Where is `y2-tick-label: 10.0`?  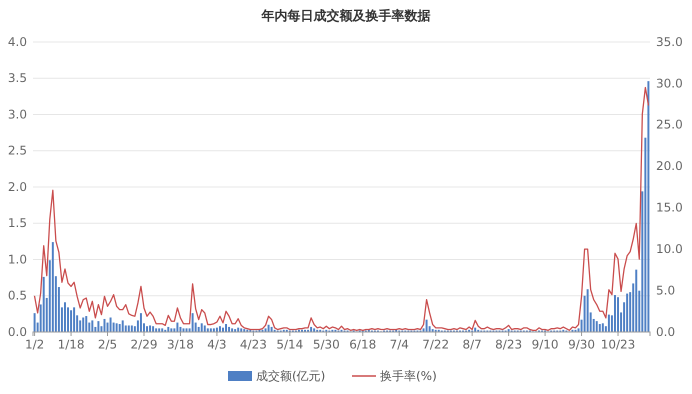
y2-tick-label: 10.0 is located at coordinates (669, 249).